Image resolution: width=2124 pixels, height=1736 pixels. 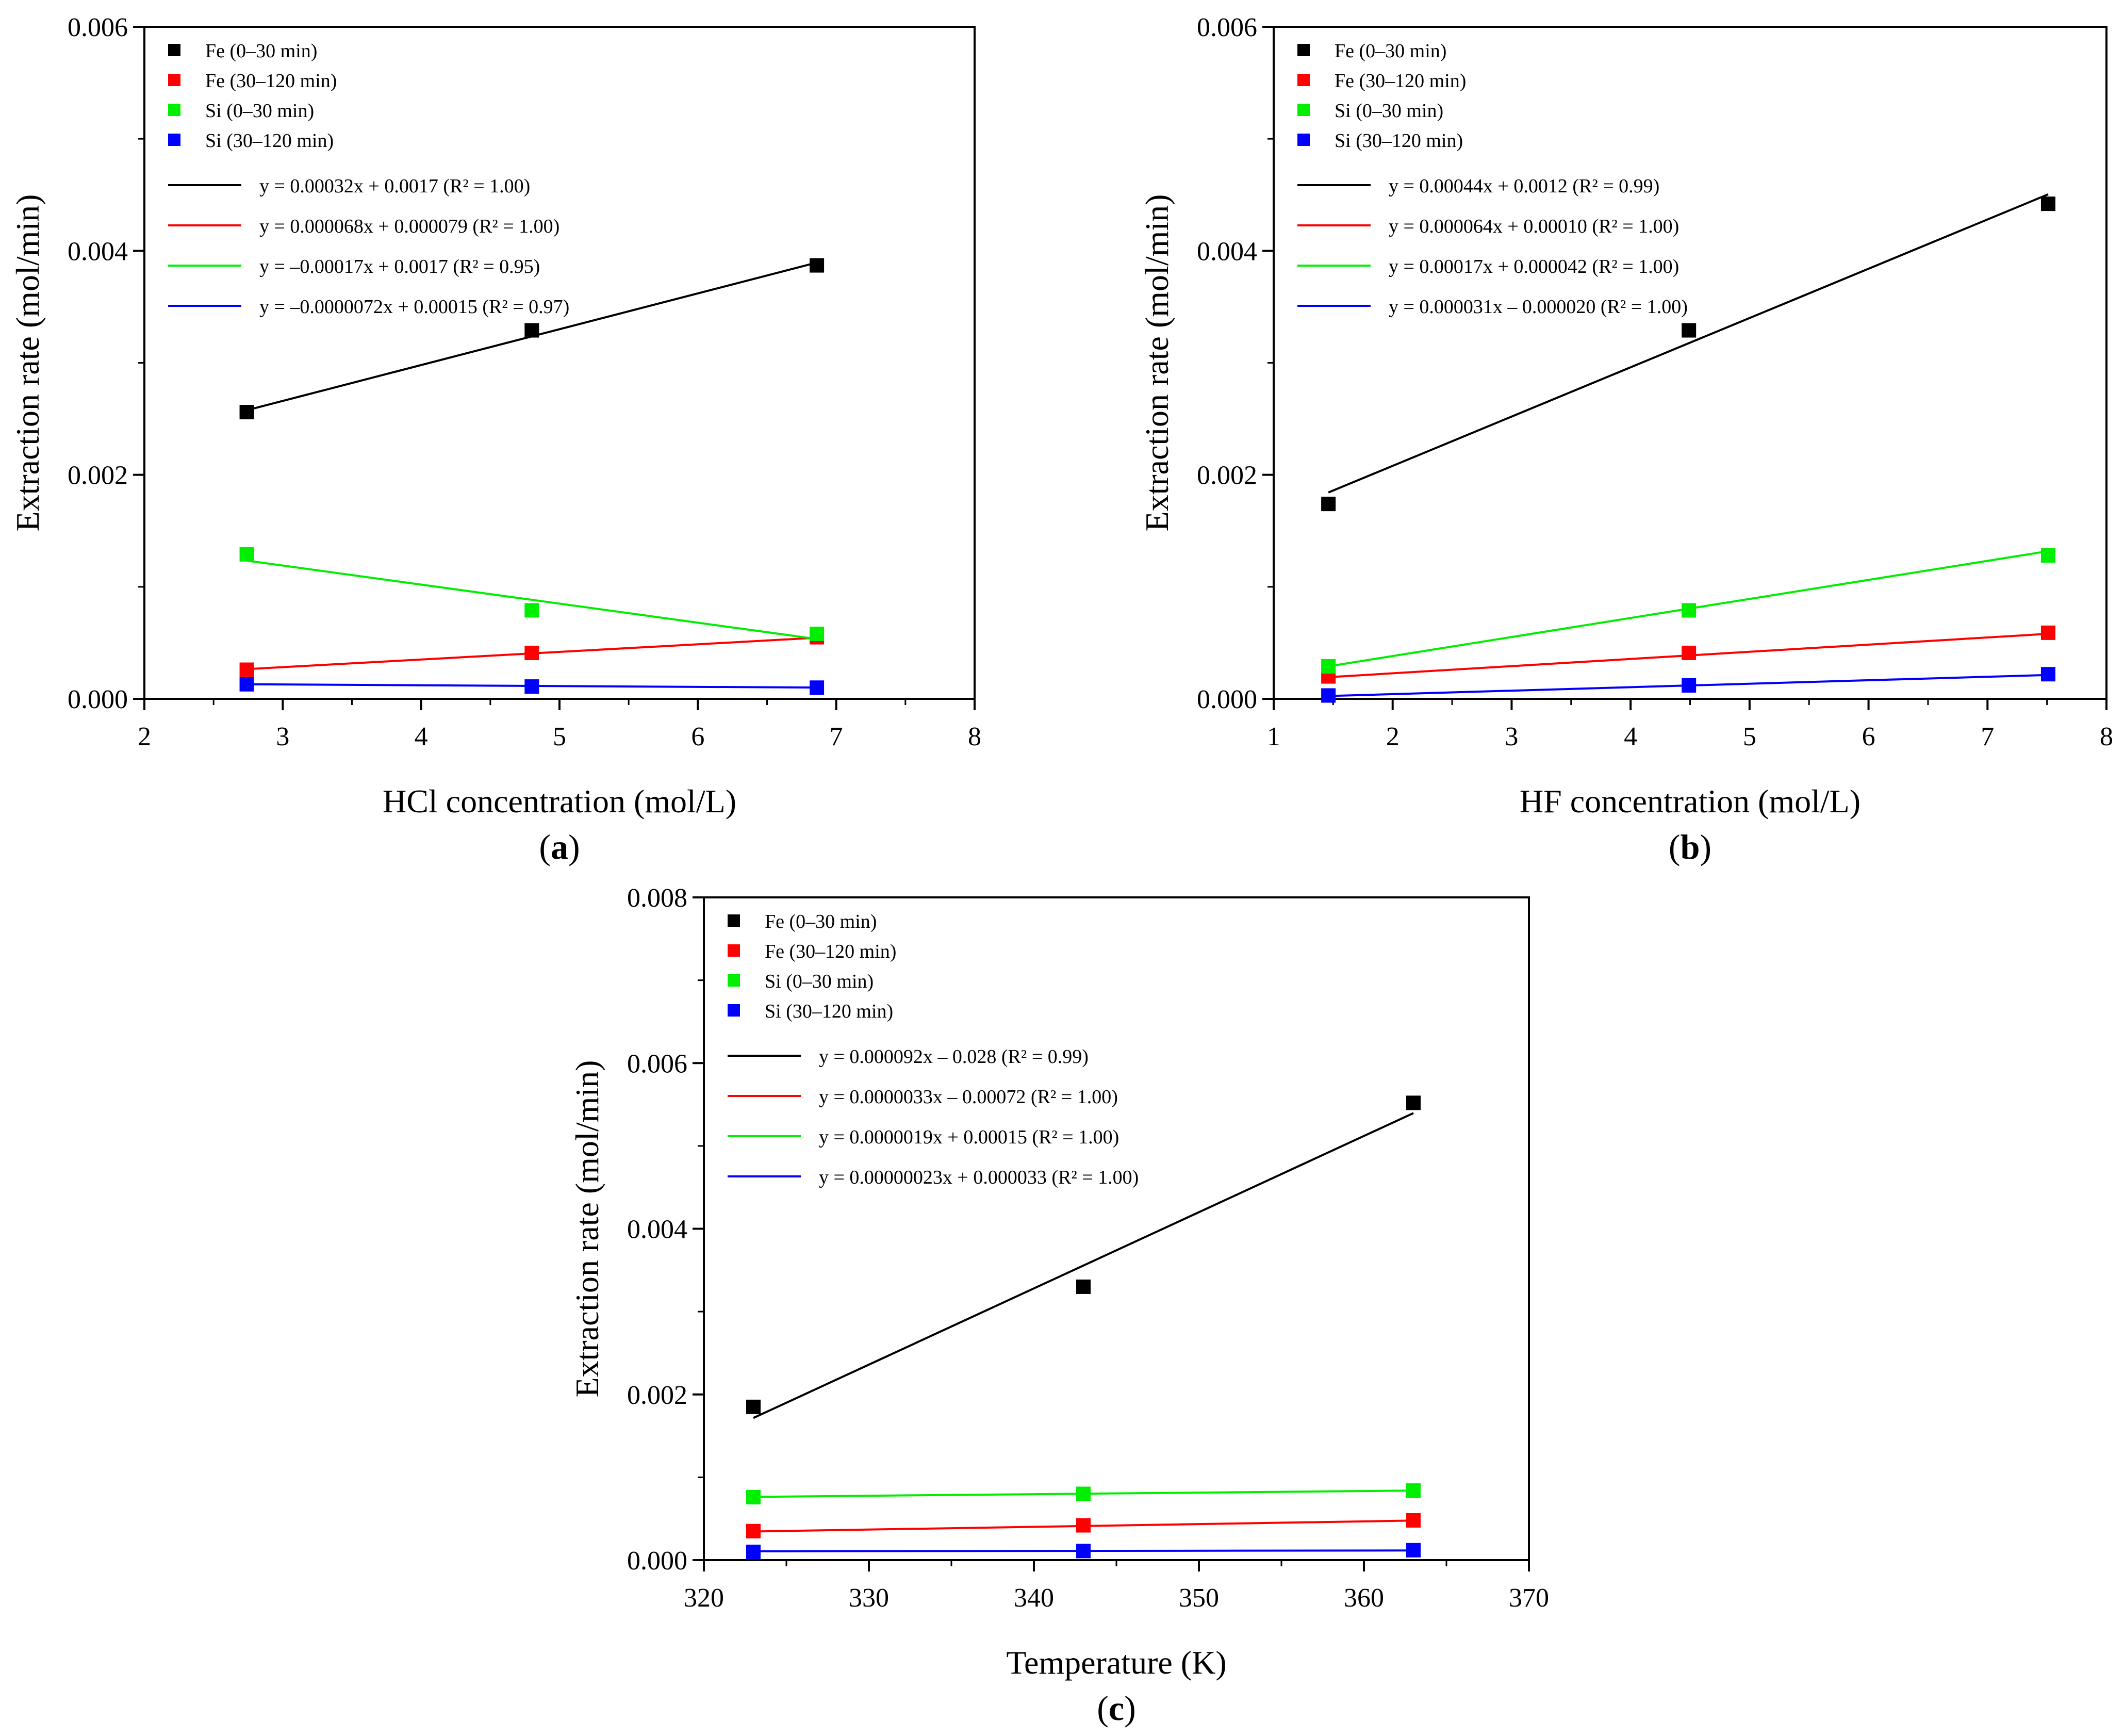 I want to click on legend-fit-label-0: y = 0.00032x + 0.0017 (R² = 1.00), so click(x=394, y=186).